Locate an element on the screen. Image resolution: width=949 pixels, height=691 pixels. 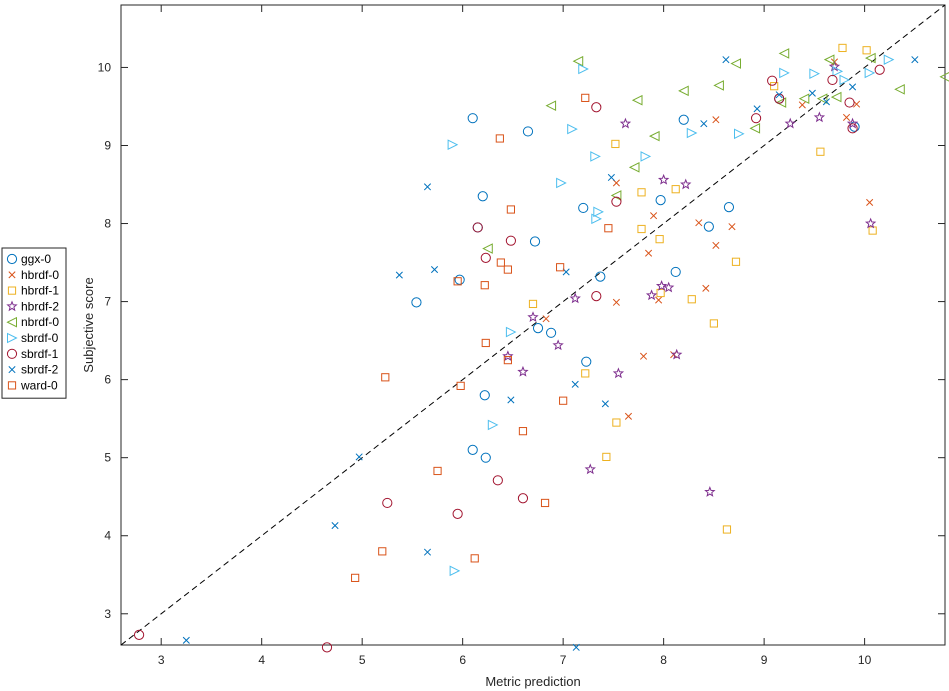
x-tick-label: 6 is located at coordinates (462, 660).